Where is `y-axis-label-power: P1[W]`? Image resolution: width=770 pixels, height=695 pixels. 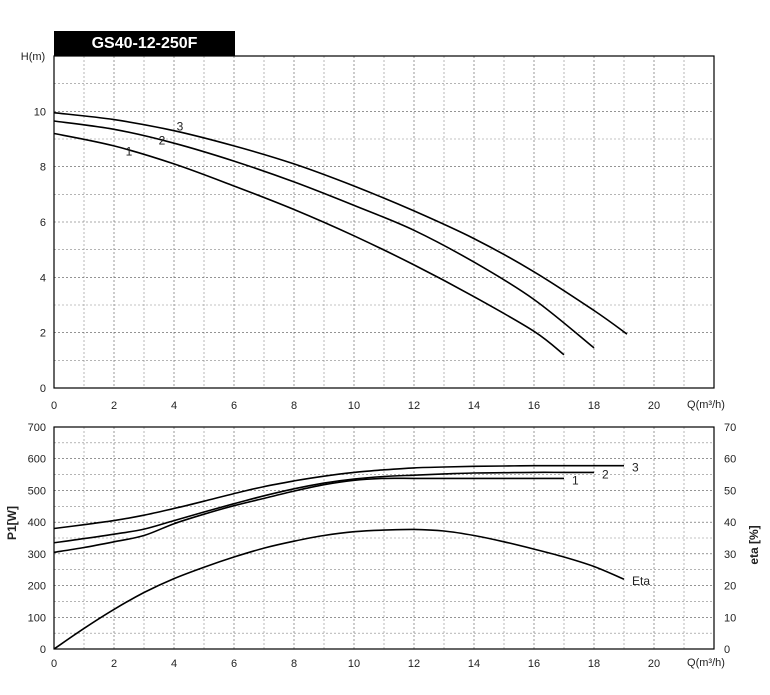
y-axis-label-power: P1[W] is located at coordinates (12, 523).